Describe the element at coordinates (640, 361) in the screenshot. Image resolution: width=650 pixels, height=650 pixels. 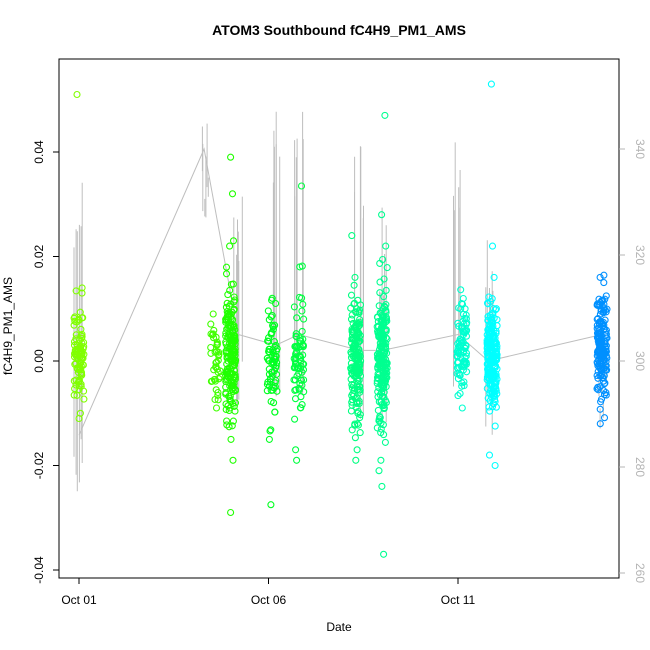
I see `y2-tick-label: 300` at that location.